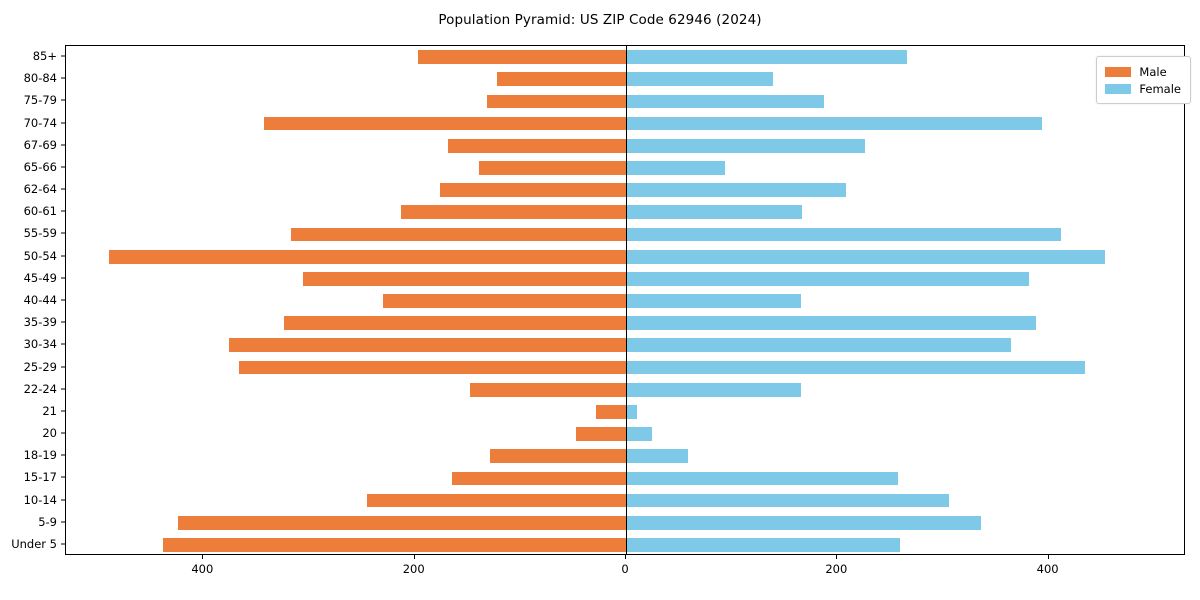 The width and height of the screenshot is (1200, 600). What do you see at coordinates (40, 344) in the screenshot?
I see `y-axis-tick-label: 30-34` at bounding box center [40, 344].